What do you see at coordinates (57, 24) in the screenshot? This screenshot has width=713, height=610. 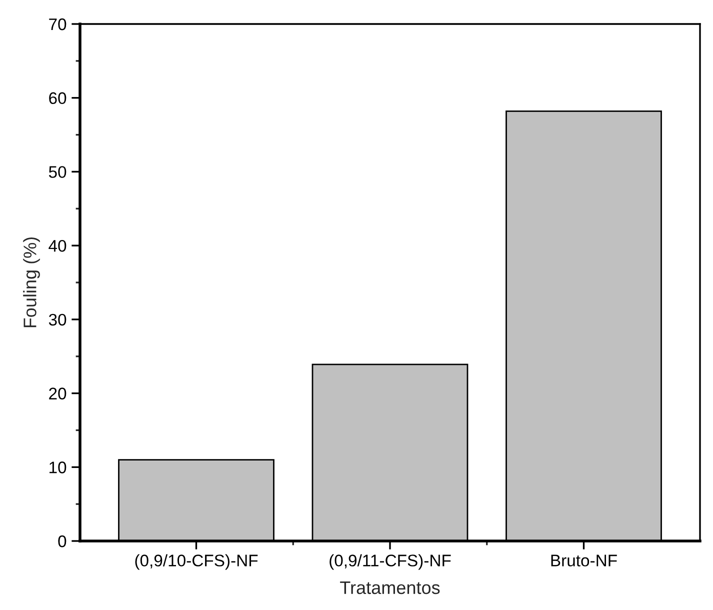 I see `y-tick-label: 70` at bounding box center [57, 24].